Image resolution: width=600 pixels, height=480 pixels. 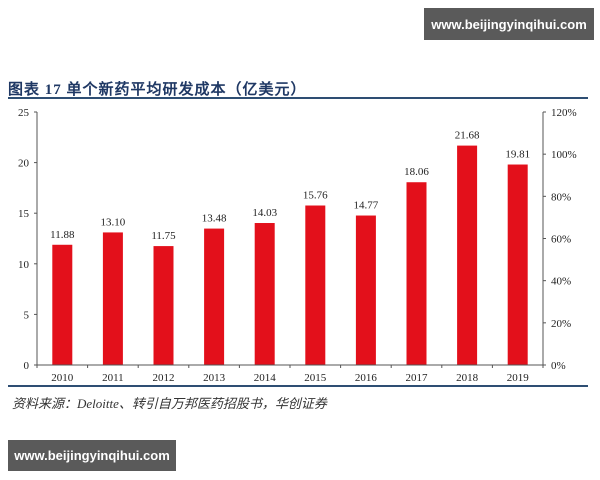 I want to click on y2-tick-label: 60%, so click(x=561, y=240).